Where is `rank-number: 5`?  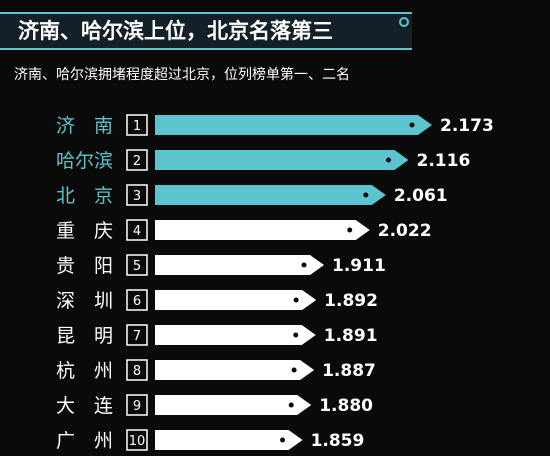 rank-number: 5 is located at coordinates (137, 266).